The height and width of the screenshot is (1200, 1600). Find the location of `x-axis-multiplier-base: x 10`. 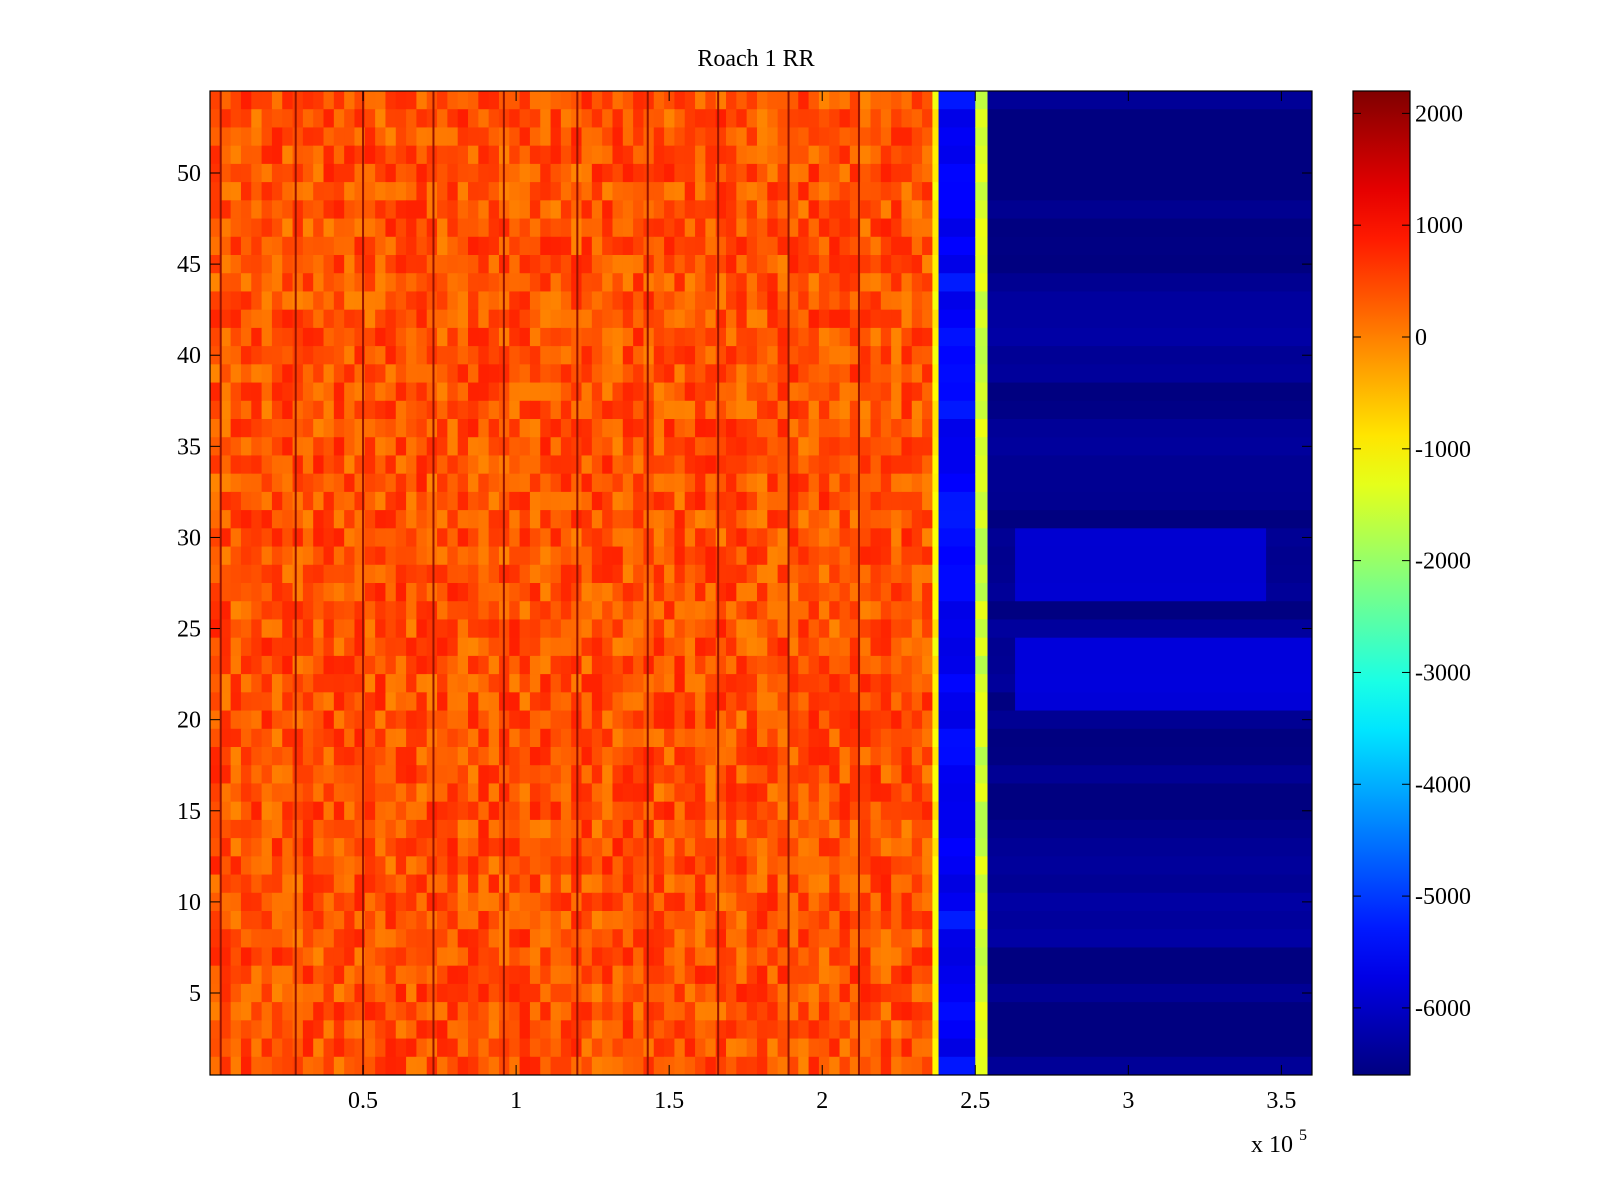

x-axis-multiplier-base: x 10 is located at coordinates (1272, 1145).